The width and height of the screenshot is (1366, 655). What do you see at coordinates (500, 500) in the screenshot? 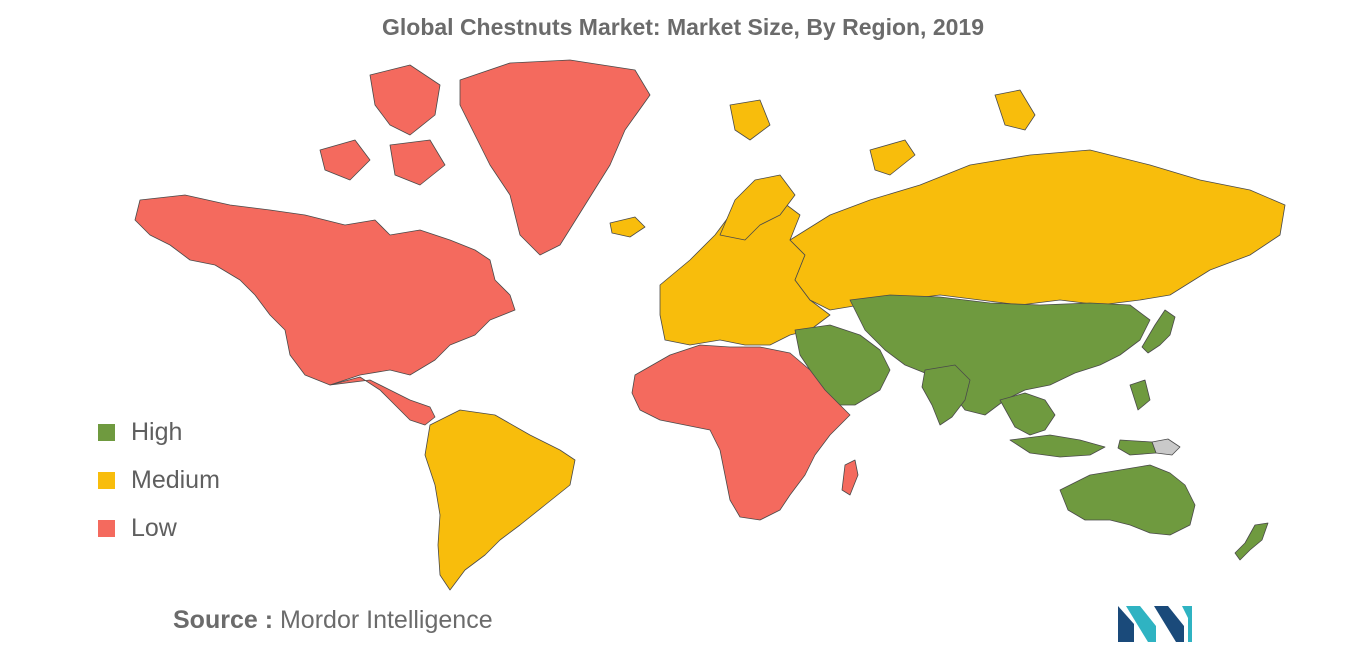
I see `region-south-america` at bounding box center [500, 500].